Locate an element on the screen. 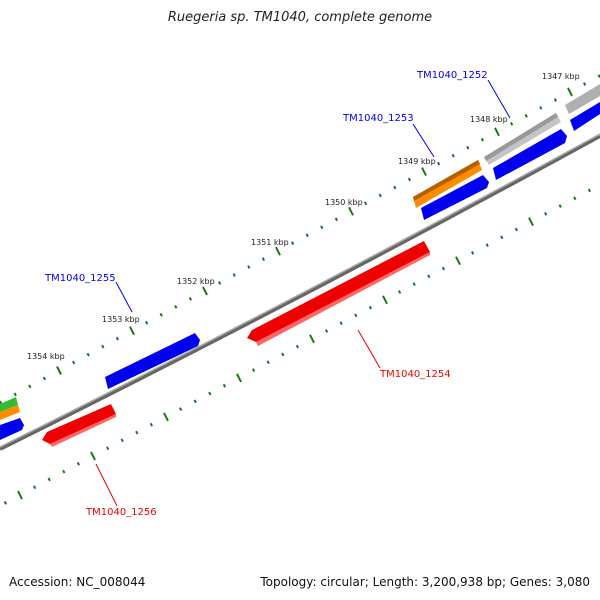 The width and height of the screenshot is (600, 600). gene-right-blue is located at coordinates (585, 116).